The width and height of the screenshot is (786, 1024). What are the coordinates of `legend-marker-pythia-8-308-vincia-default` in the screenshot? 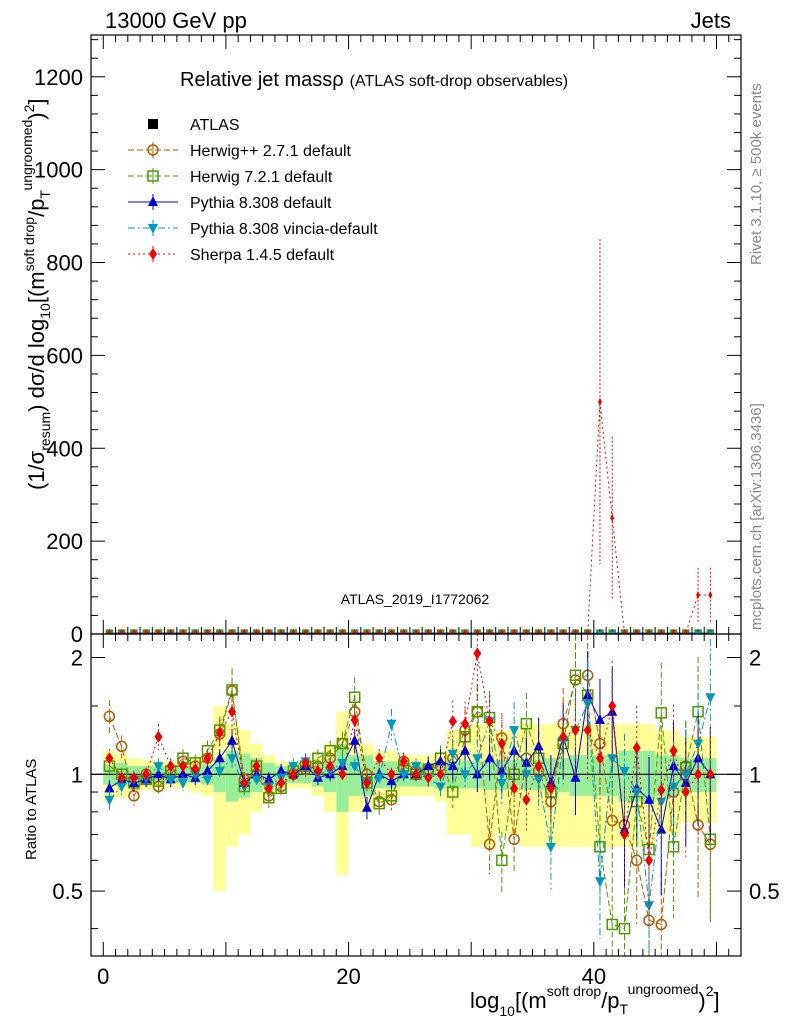 It's located at (153, 229).